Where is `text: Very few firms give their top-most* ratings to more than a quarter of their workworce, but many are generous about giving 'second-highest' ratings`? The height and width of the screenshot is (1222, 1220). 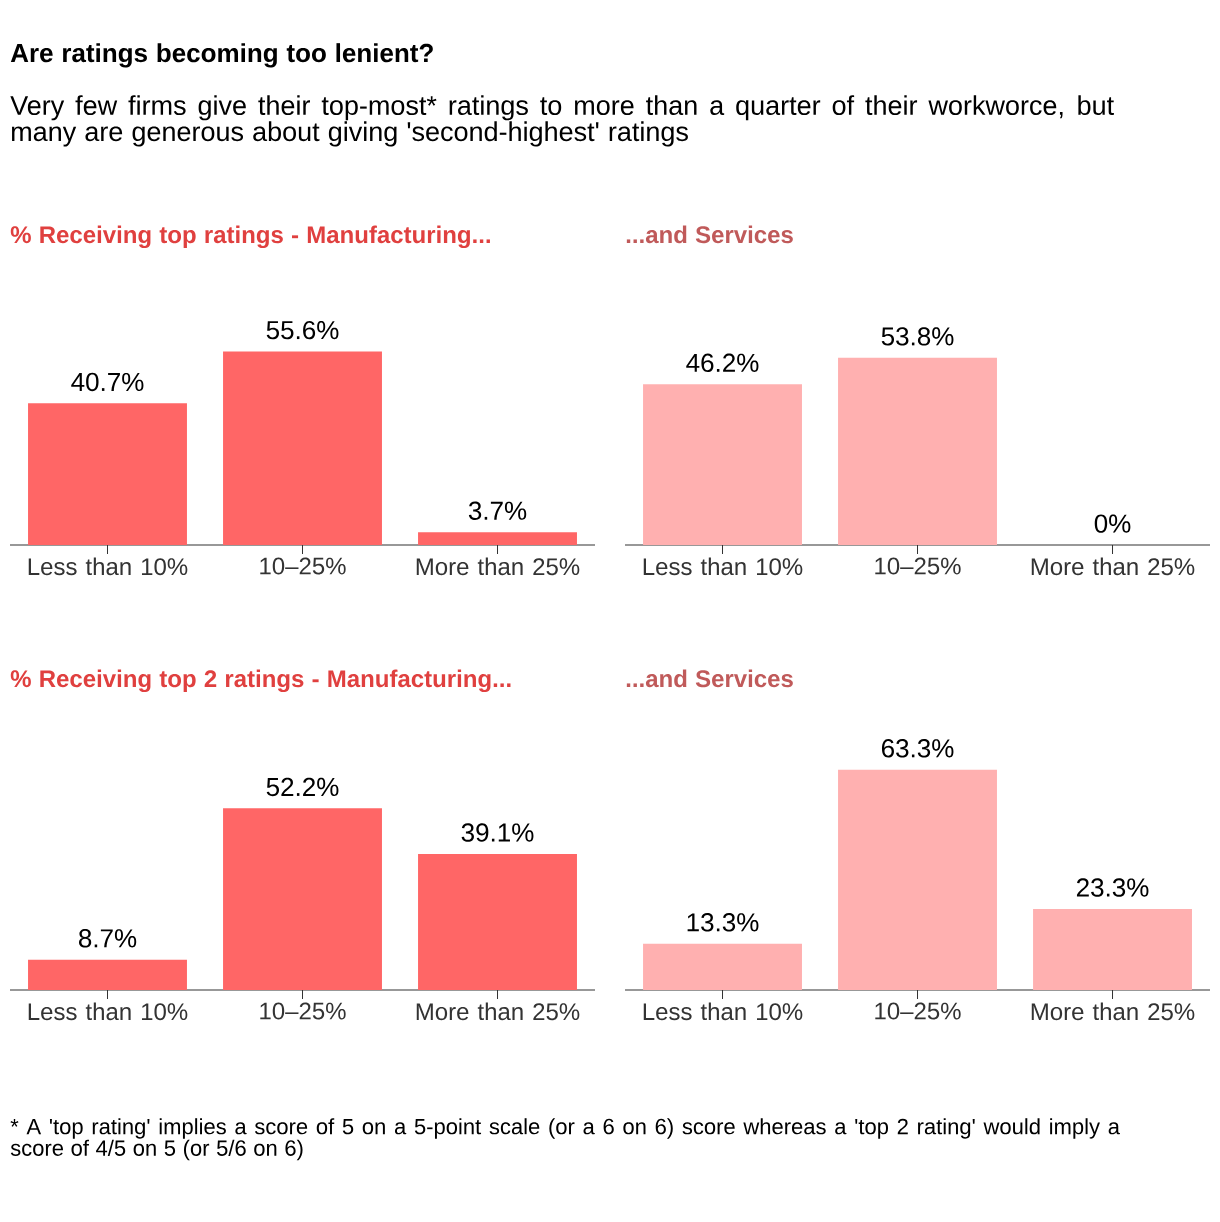 text: Very few firms give their top-most* ratings to more than a quarter of their workworce, but many are generous about giving 'second-highest' ratings is located at coordinates (562, 121).